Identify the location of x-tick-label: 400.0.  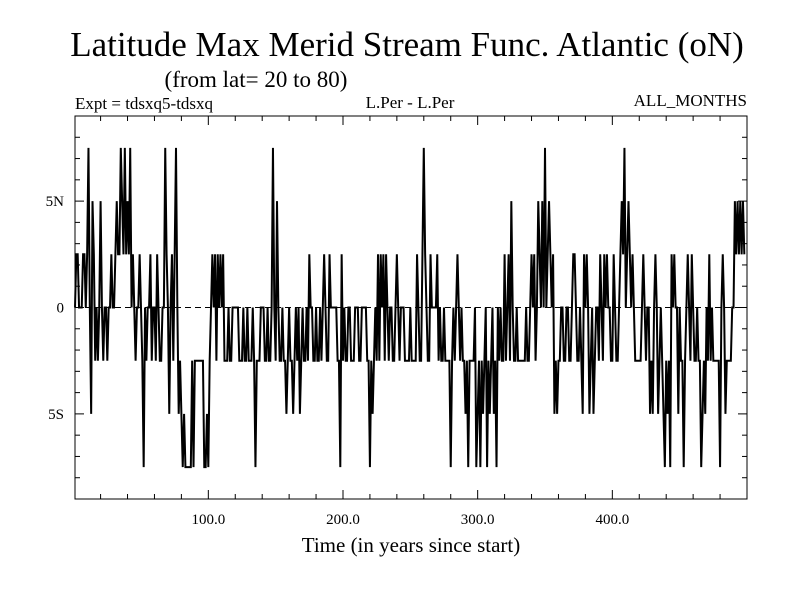
(612, 520).